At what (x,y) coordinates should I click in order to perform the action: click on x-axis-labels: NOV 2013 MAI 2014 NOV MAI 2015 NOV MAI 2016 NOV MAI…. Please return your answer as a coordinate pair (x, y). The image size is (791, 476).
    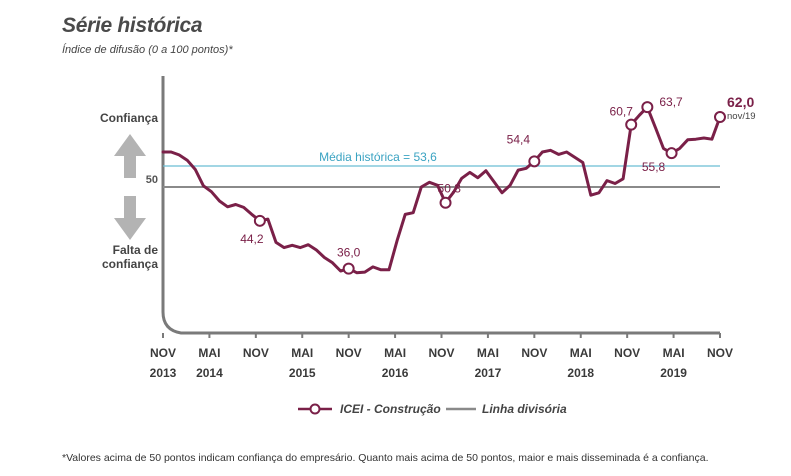
    Looking at the image, I should click on (441, 363).